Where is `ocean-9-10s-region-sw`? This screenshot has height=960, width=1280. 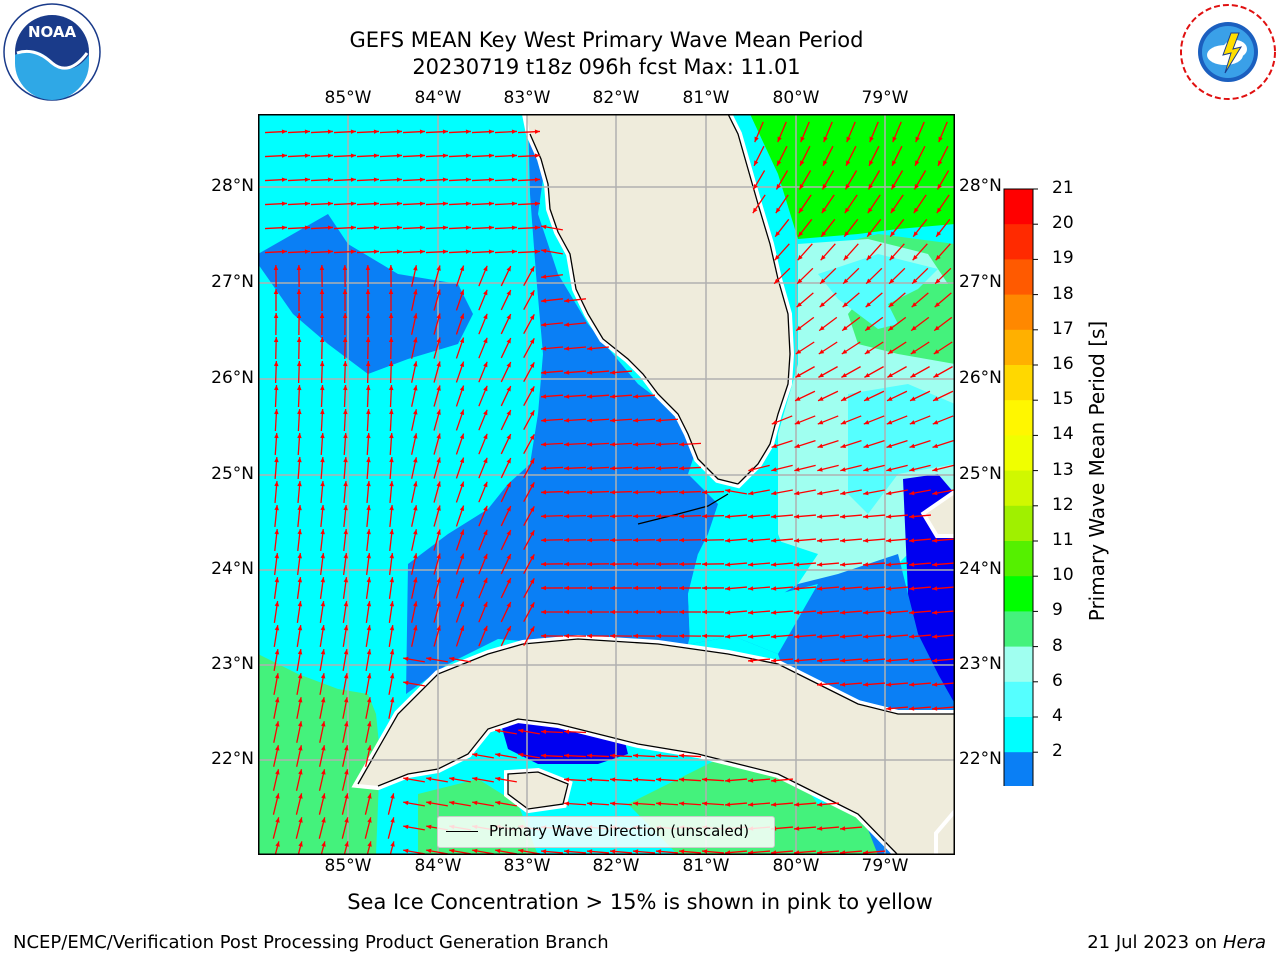 ocean-9-10s-region-sw is located at coordinates (319, 754).